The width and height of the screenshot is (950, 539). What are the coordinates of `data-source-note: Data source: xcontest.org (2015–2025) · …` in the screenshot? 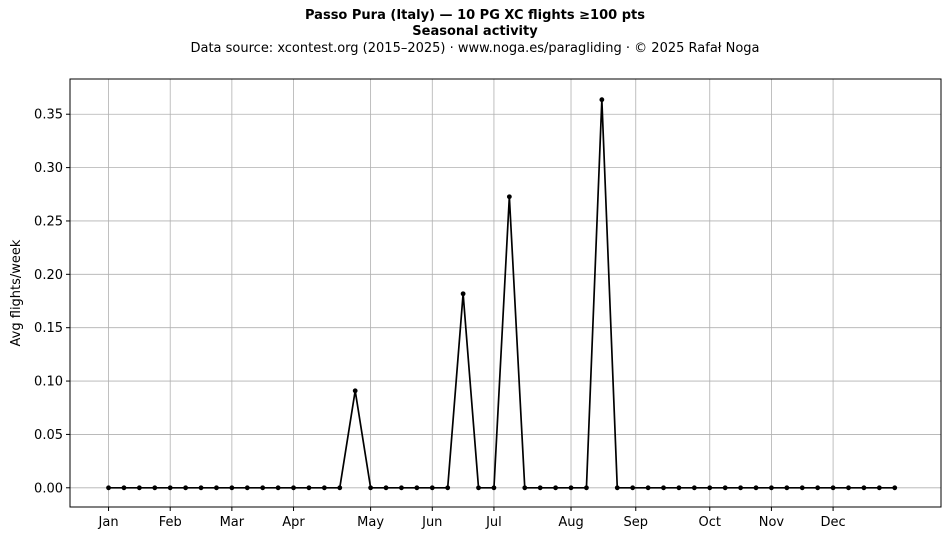 It's located at (475, 48).